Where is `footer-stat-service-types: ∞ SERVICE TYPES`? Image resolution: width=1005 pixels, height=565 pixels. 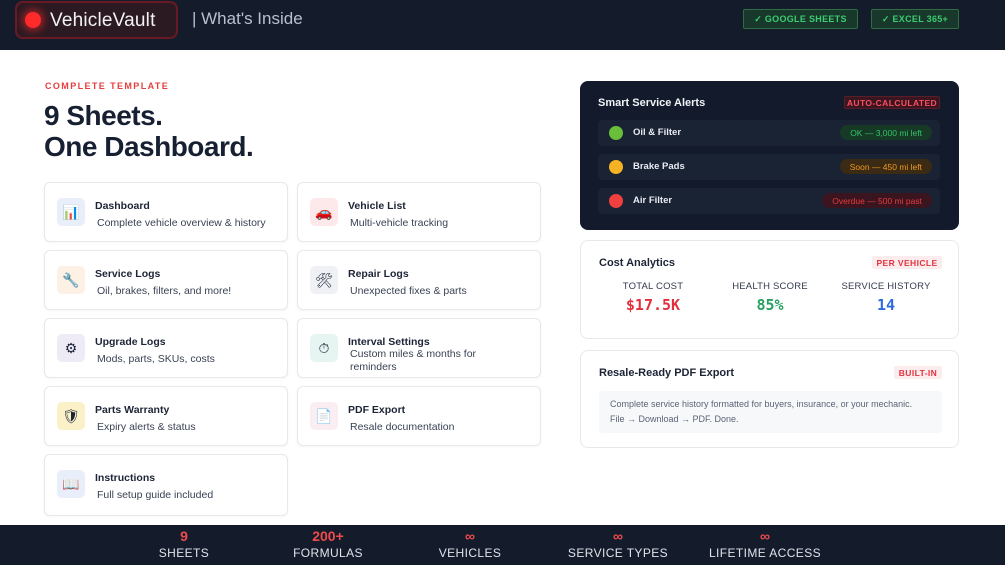 footer-stat-service-types: ∞ SERVICE TYPES is located at coordinates (618, 544).